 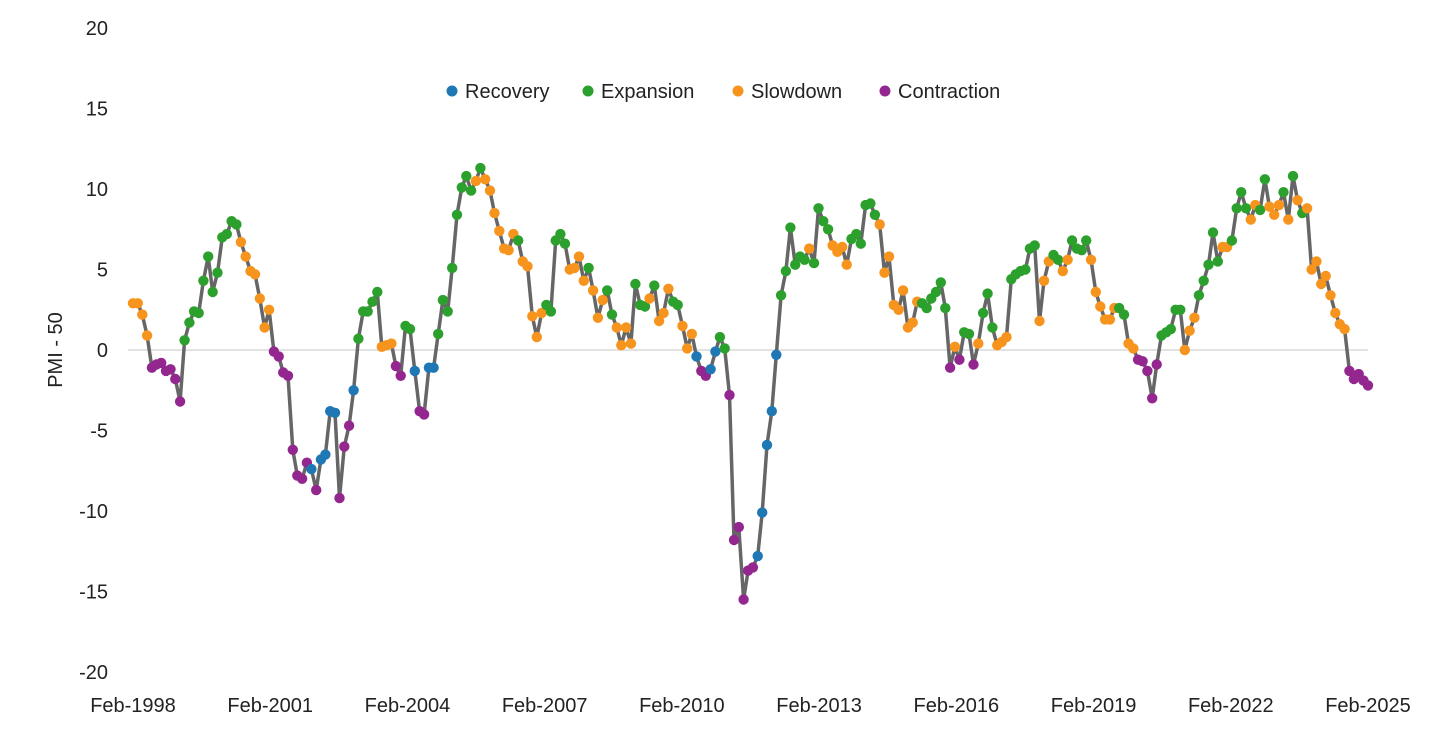 What do you see at coordinates (682, 706) in the screenshot?
I see `x-tick-label: Feb-2010` at bounding box center [682, 706].